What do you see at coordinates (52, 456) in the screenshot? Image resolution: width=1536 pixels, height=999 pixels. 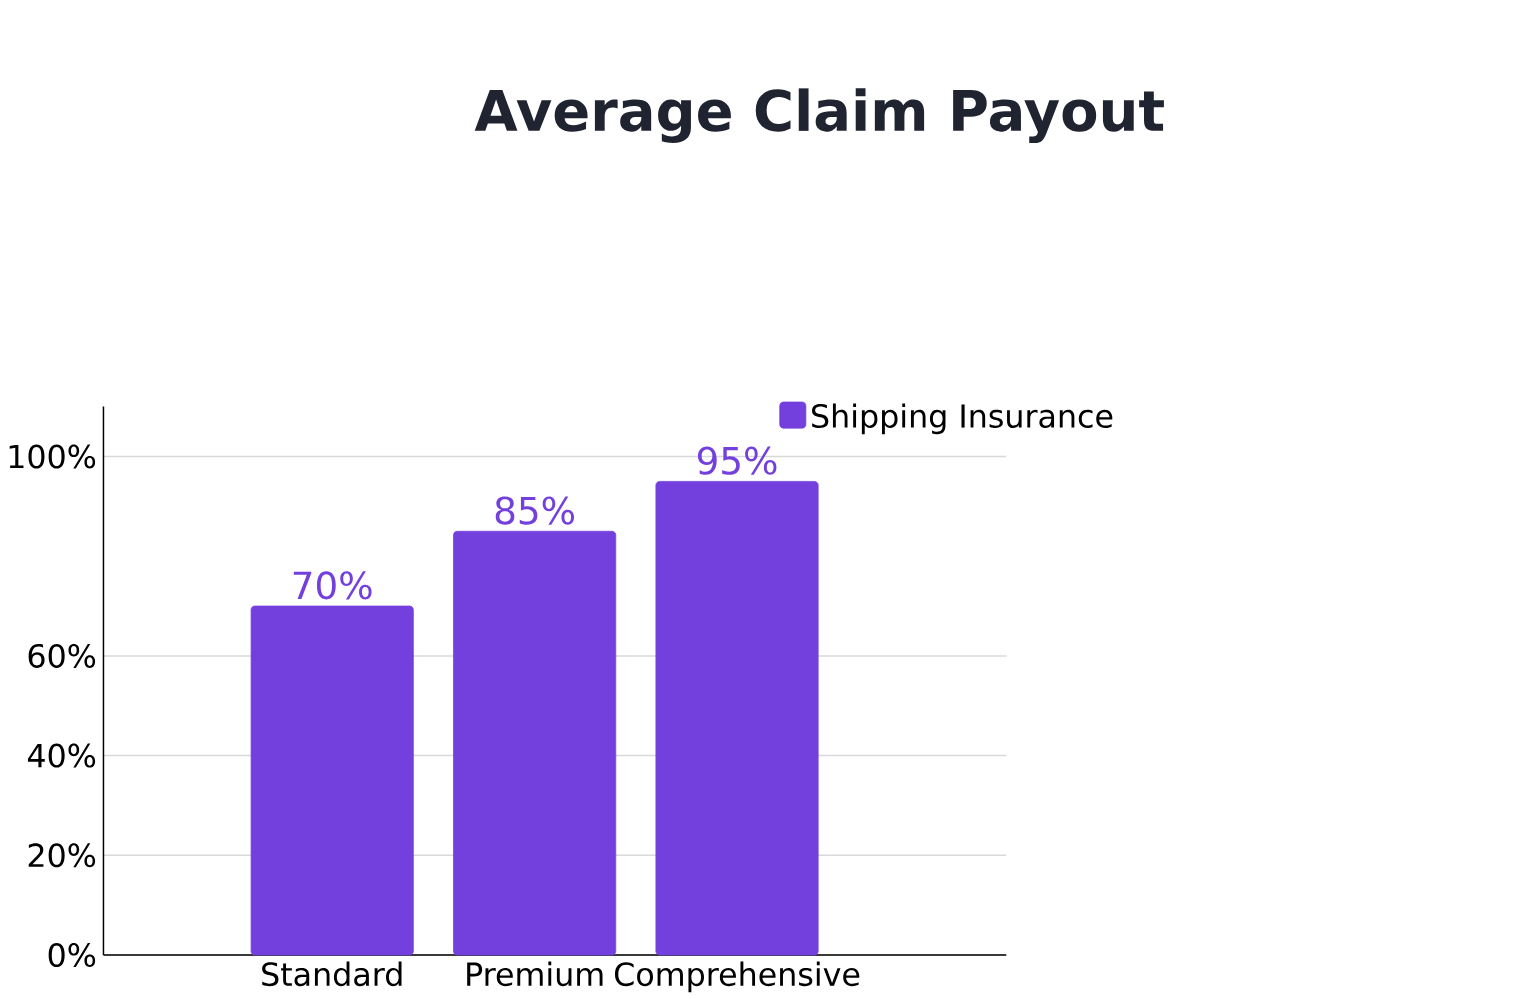 I see `y-tick-label: 100%` at bounding box center [52, 456].